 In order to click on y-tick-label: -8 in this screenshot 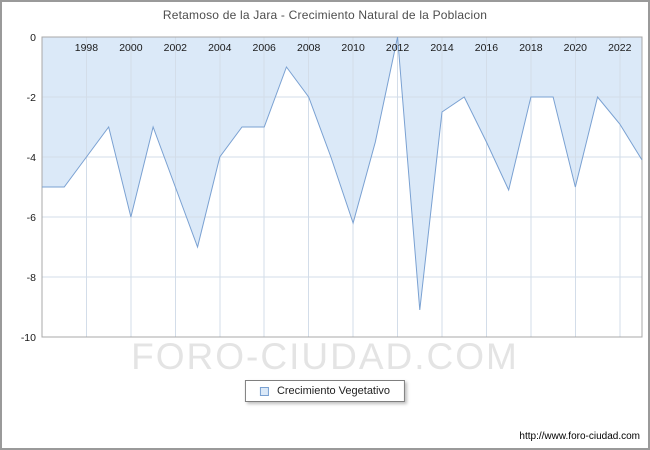, I will do `click(31, 278)`.